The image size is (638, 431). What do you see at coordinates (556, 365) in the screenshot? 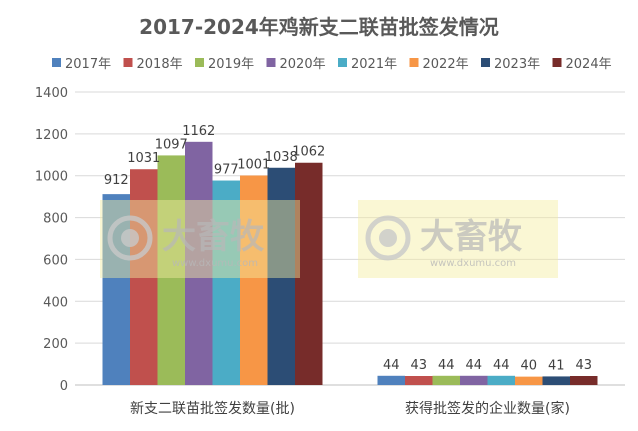
I see `data-label: 41` at bounding box center [556, 365].